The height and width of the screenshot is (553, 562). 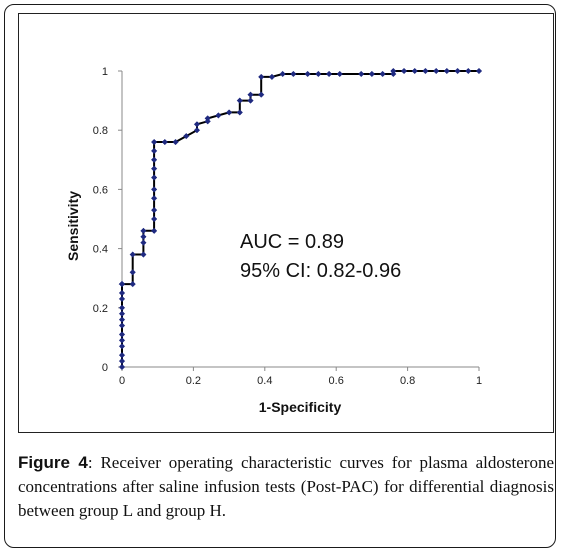 I want to click on x-tick-label: 0.8, so click(x=407, y=381).